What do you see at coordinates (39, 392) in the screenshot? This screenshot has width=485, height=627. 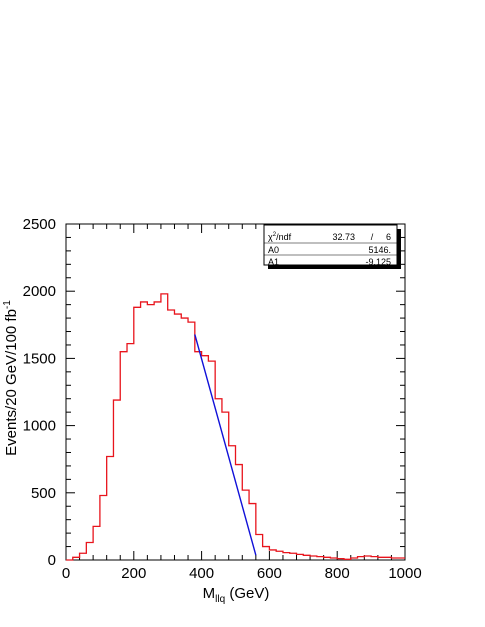 I see `y-tick-labels: 0 500 1000 1500 2000 2500` at bounding box center [39, 392].